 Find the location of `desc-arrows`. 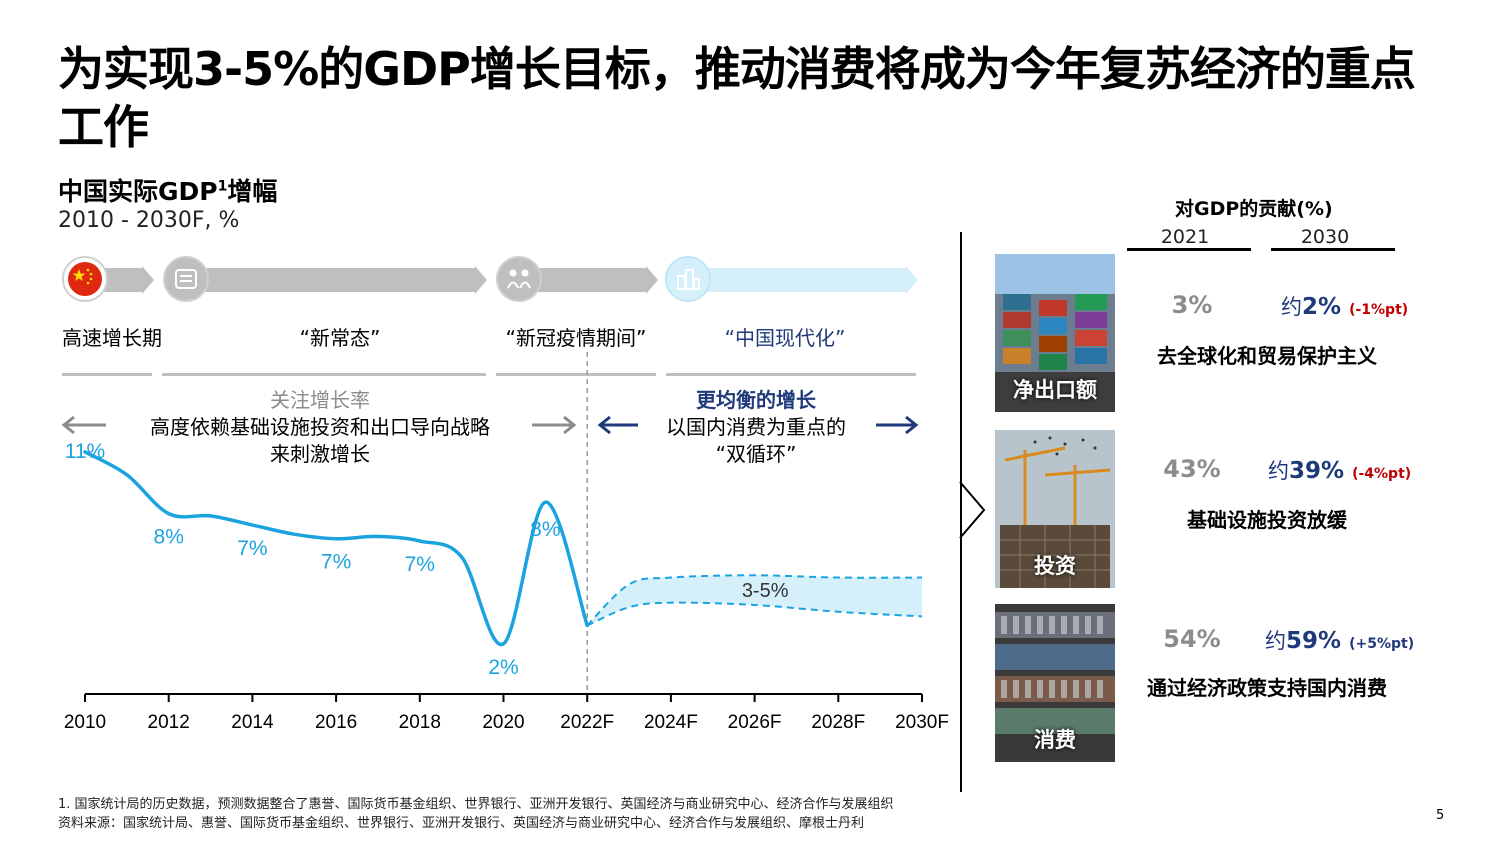

desc-arrows is located at coordinates (490, 425).